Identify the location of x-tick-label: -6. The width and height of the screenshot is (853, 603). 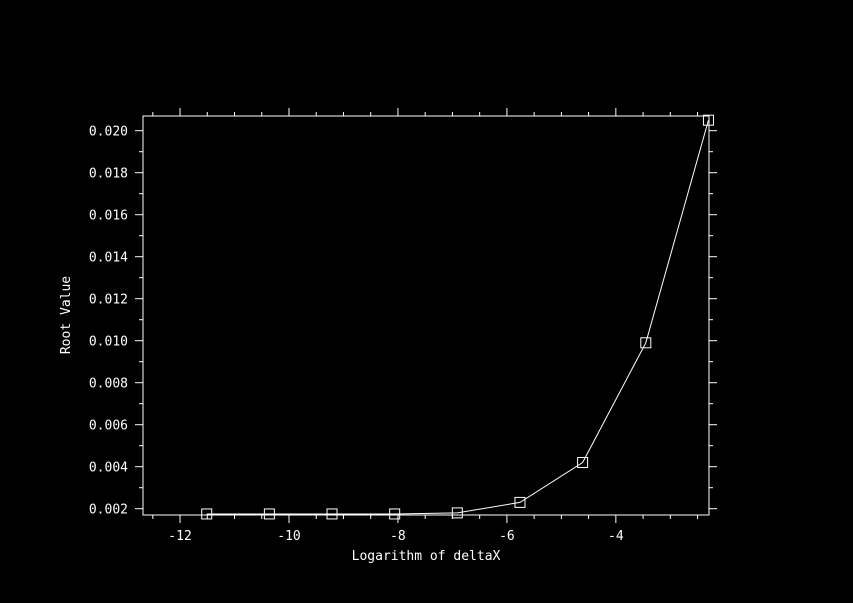
(507, 536).